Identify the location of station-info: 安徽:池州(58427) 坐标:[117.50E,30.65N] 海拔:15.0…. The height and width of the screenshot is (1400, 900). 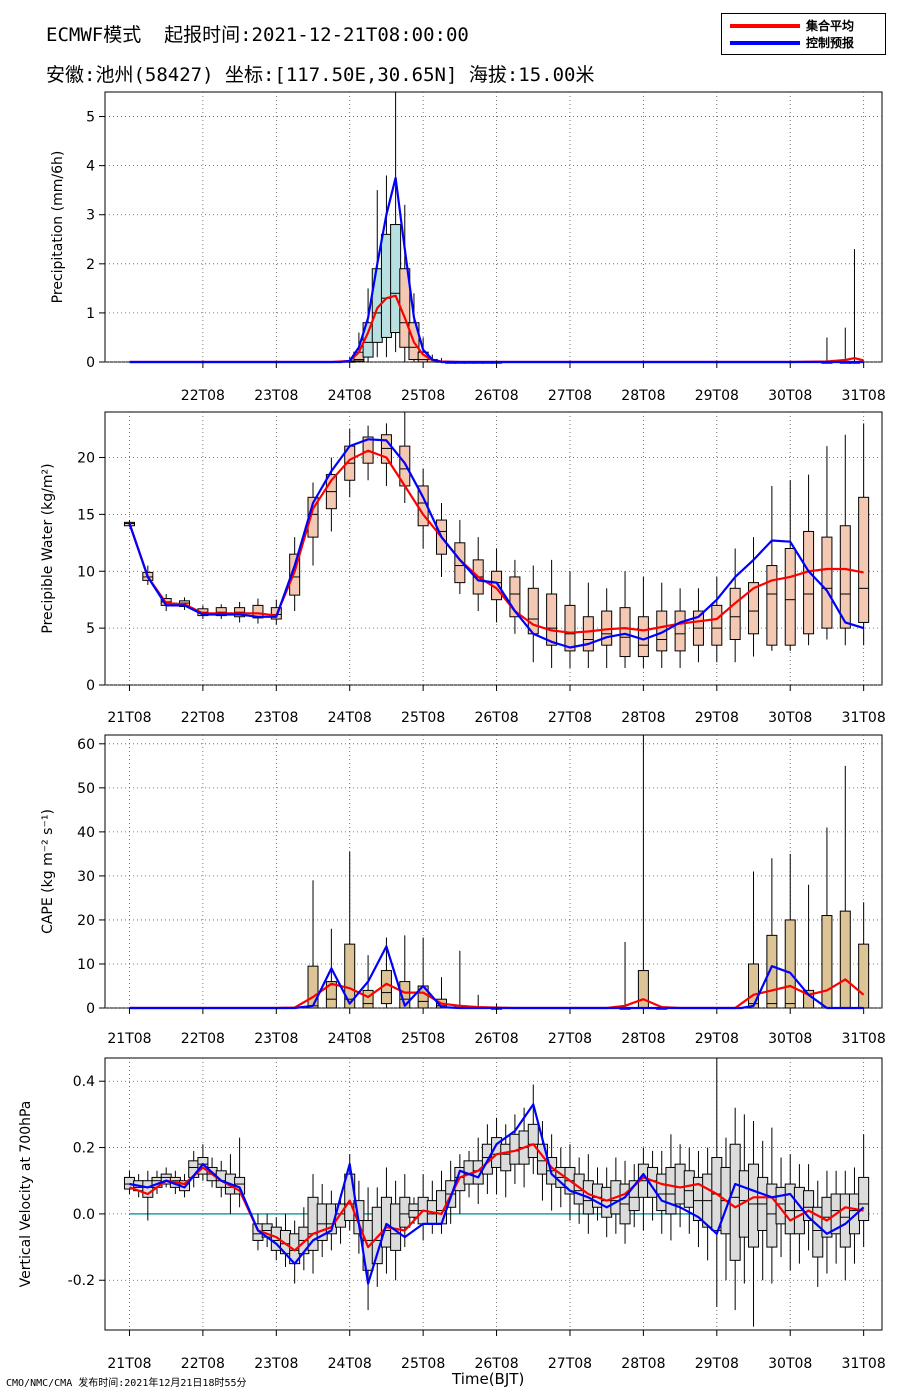
(320, 75).